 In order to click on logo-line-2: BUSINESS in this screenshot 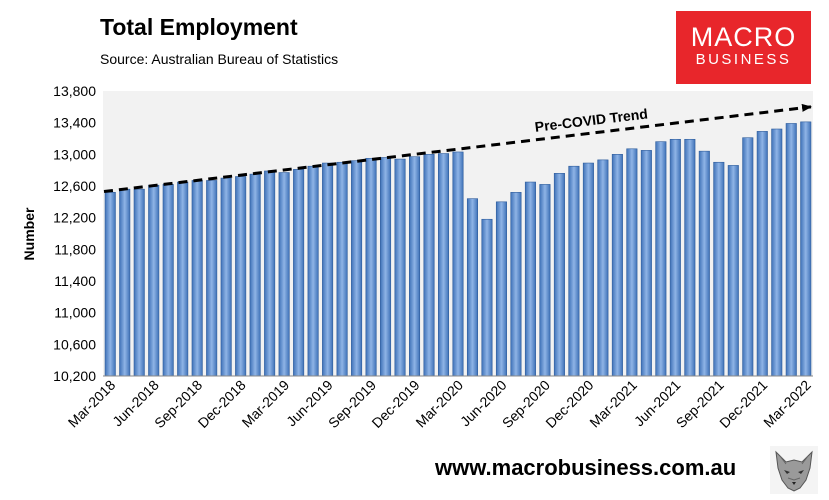, I will do `click(743, 59)`.